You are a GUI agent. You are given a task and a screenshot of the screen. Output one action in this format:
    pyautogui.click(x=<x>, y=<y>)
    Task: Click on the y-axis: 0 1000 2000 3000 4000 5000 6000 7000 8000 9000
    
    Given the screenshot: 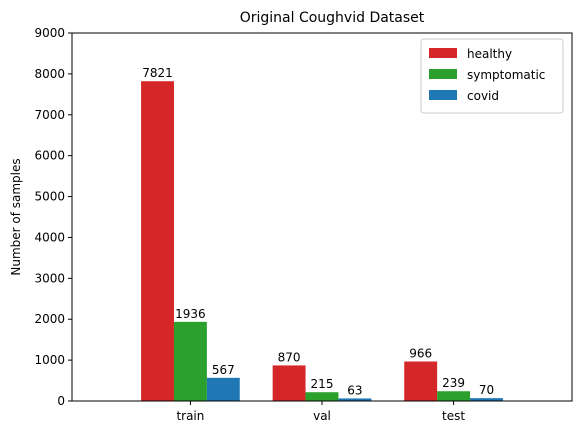 What is the action you would take?
    pyautogui.click(x=53, y=217)
    